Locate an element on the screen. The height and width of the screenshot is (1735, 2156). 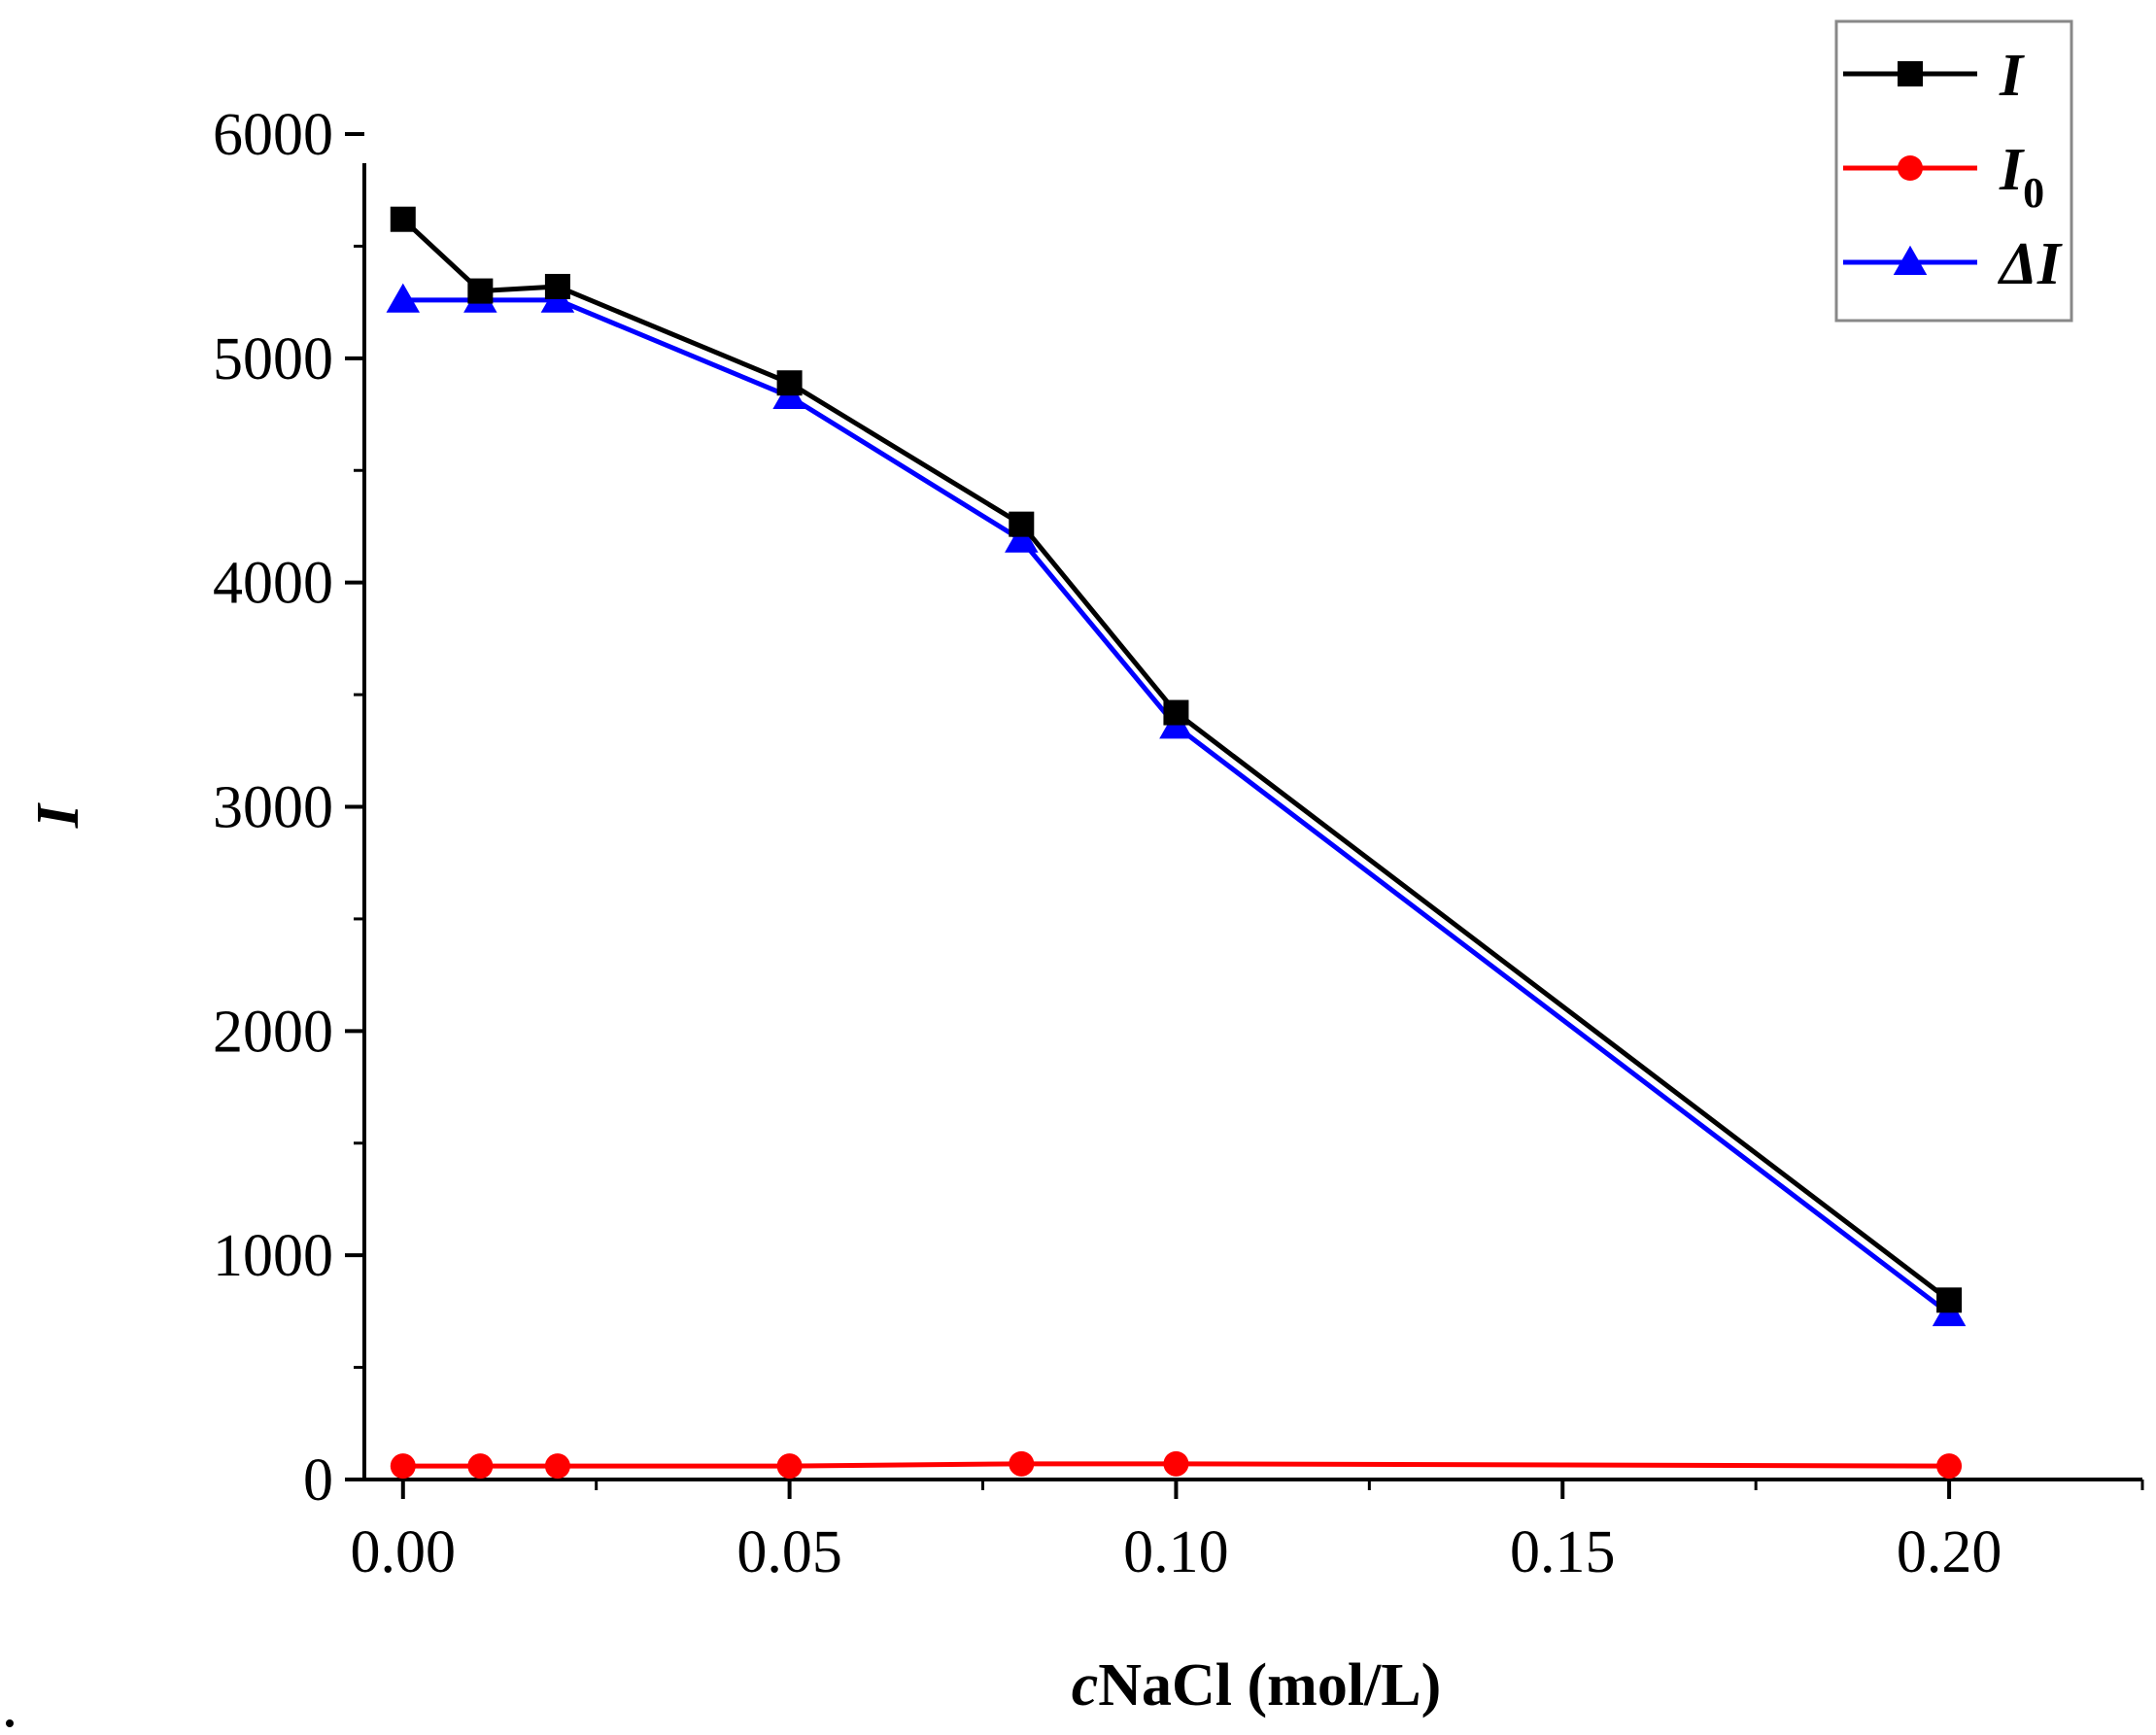
x-tick-label: 0.15 is located at coordinates (1563, 1552).